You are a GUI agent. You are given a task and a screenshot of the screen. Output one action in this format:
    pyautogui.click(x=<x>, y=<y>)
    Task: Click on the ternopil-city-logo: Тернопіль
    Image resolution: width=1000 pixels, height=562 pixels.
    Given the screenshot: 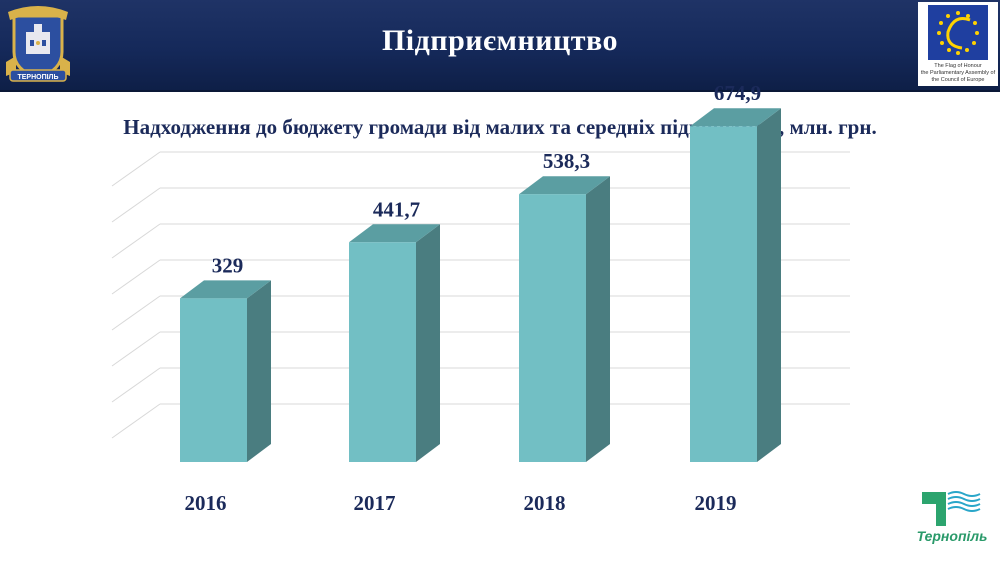 What is the action you would take?
    pyautogui.click(x=952, y=520)
    